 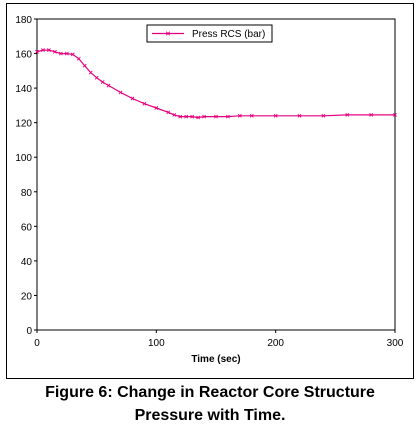 I want to click on x-tick-label: 0, so click(x=37, y=343).